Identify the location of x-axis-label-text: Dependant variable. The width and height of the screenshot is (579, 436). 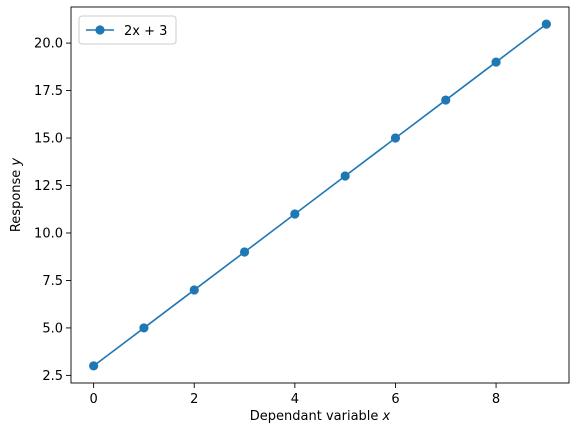
(316, 416).